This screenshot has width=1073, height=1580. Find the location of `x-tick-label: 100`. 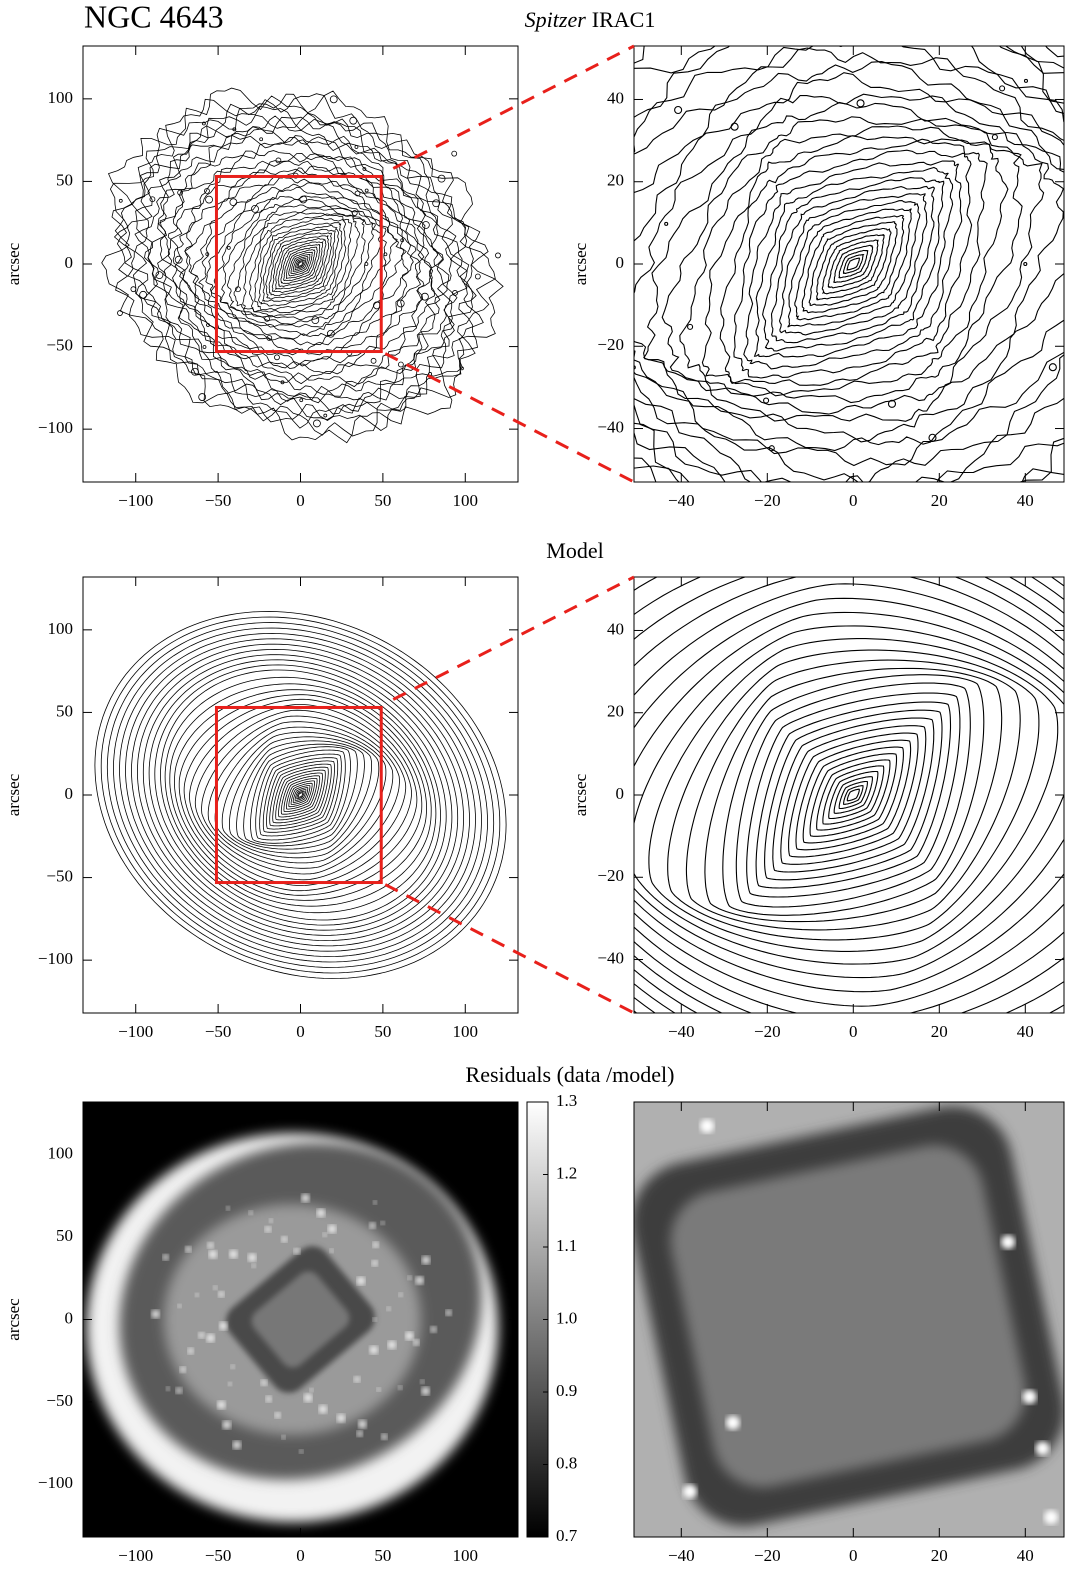

x-tick-label: 100 is located at coordinates (466, 1031).